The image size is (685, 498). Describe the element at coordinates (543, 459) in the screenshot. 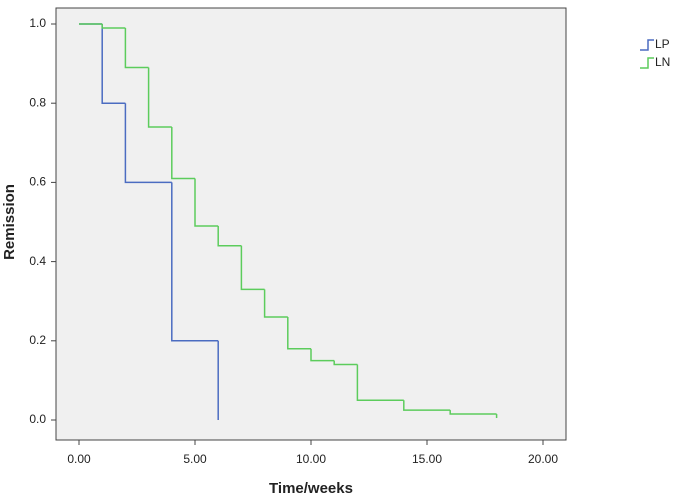

I see `x-tick-label: 20.00` at that location.